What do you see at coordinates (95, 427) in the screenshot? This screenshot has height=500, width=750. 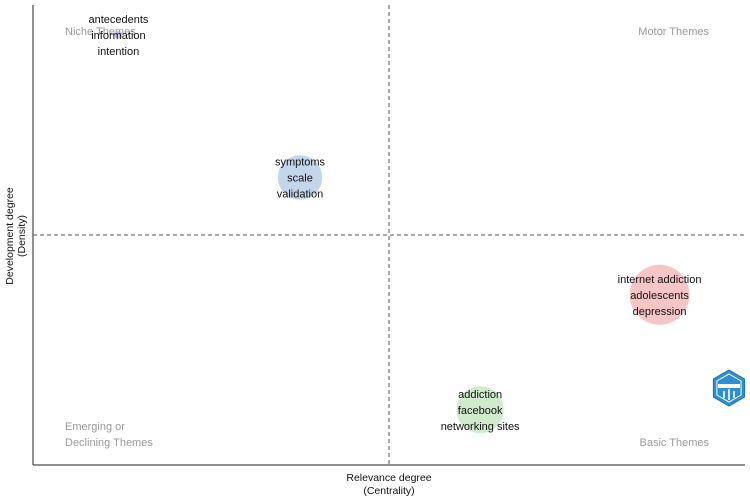 I see `quadrant-label-emerging-1: Emerging or` at bounding box center [95, 427].